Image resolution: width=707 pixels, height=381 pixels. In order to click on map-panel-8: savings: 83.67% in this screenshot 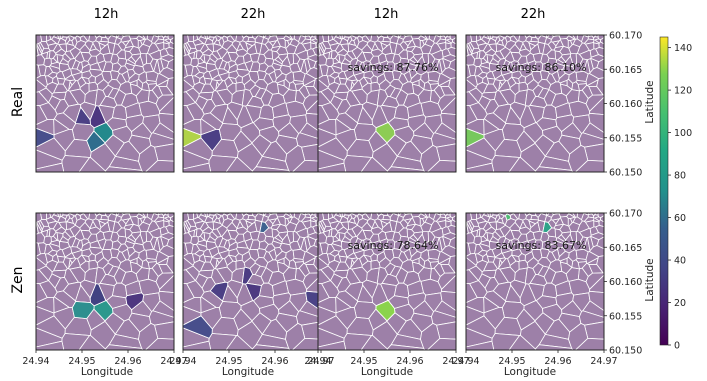, I will do `click(535, 281)`.